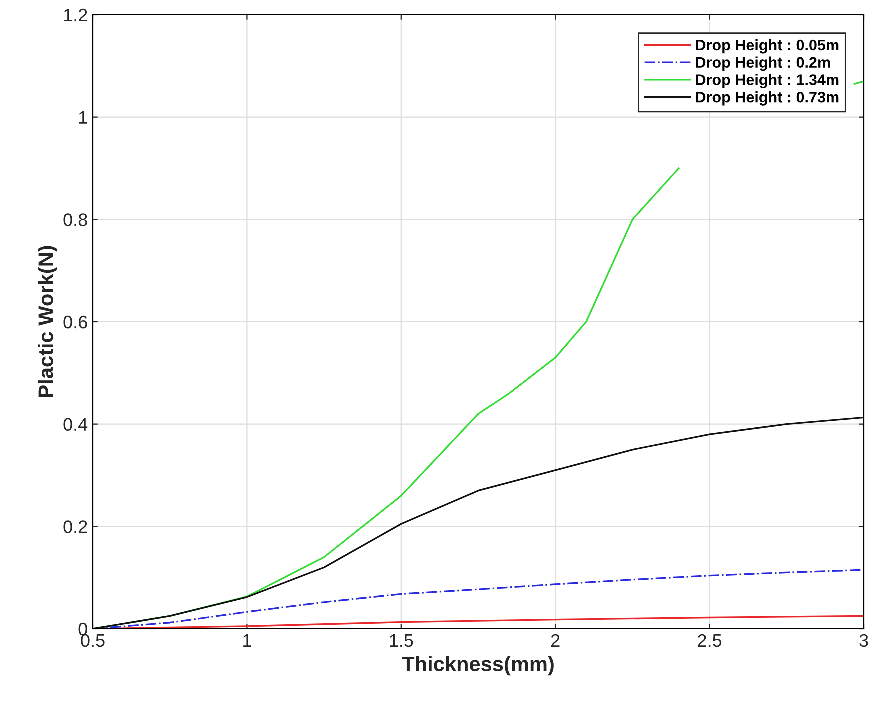  What do you see at coordinates (402, 641) in the screenshot?
I see `x-tick-label: 1.5` at bounding box center [402, 641].